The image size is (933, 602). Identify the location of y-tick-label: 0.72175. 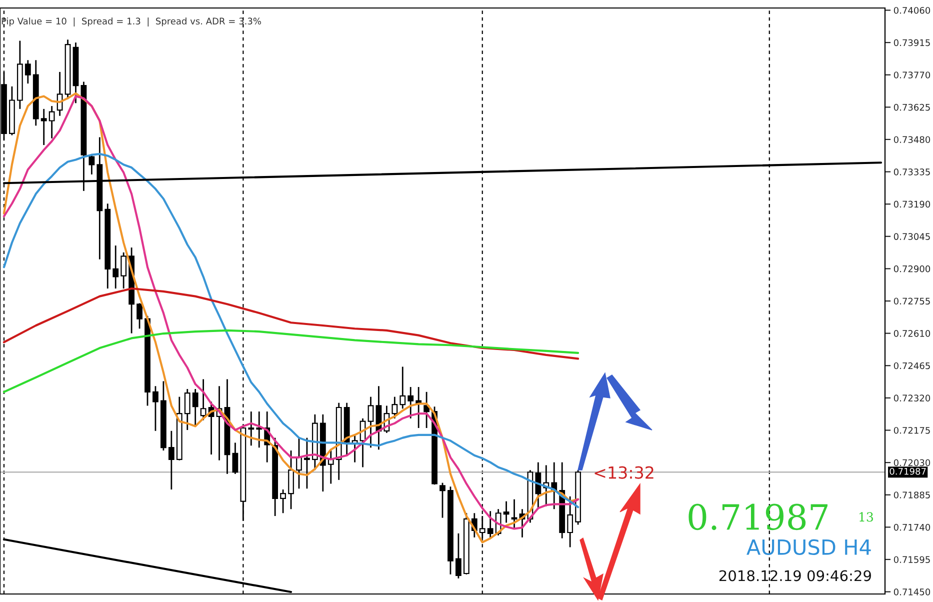
(912, 430).